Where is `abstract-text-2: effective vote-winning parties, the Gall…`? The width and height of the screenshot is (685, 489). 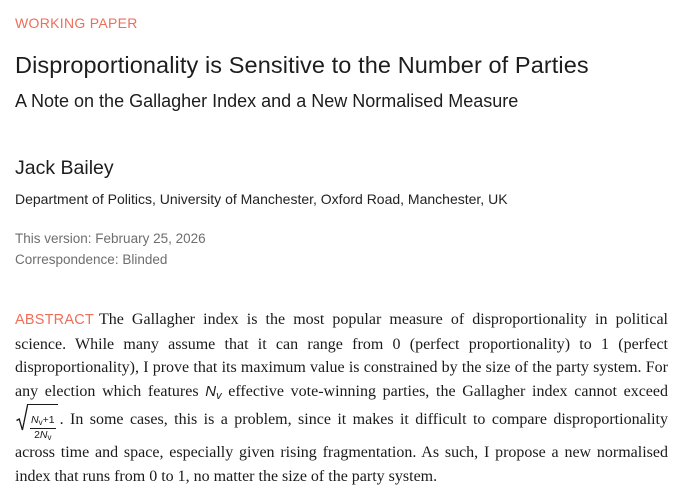 abstract-text-2: effective vote-winning parties, the Gall… is located at coordinates (444, 392).